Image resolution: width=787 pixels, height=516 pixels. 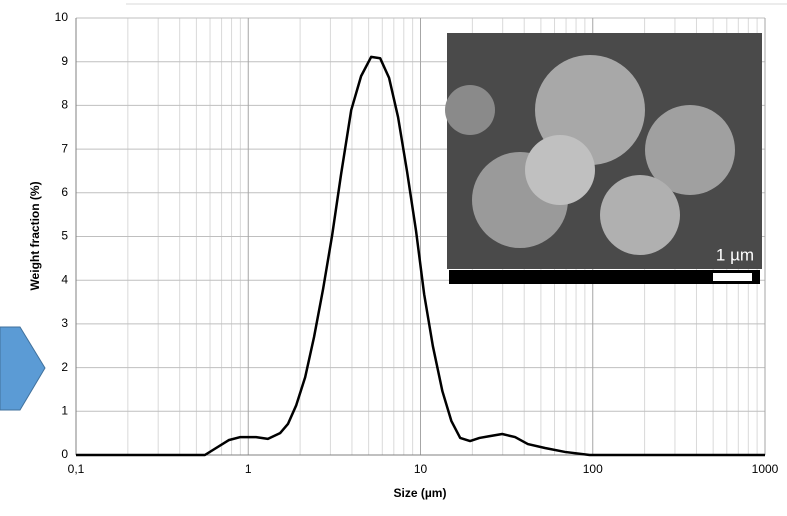 What do you see at coordinates (64, 148) in the screenshot?
I see `y-tick-label: 7` at bounding box center [64, 148].